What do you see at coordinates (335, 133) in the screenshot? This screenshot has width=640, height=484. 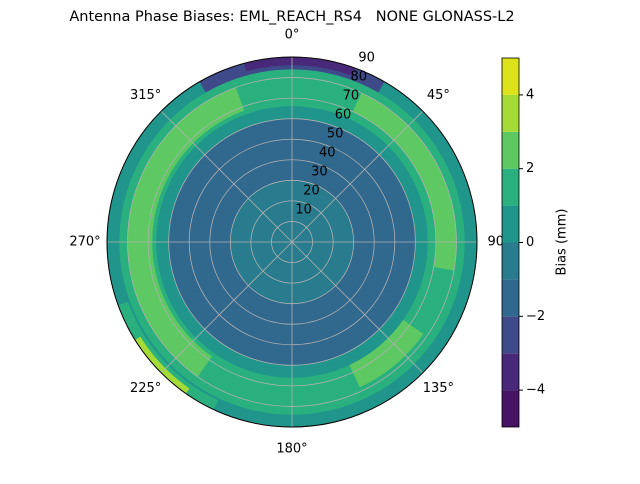 I see `r-tick-label: 50` at bounding box center [335, 133].